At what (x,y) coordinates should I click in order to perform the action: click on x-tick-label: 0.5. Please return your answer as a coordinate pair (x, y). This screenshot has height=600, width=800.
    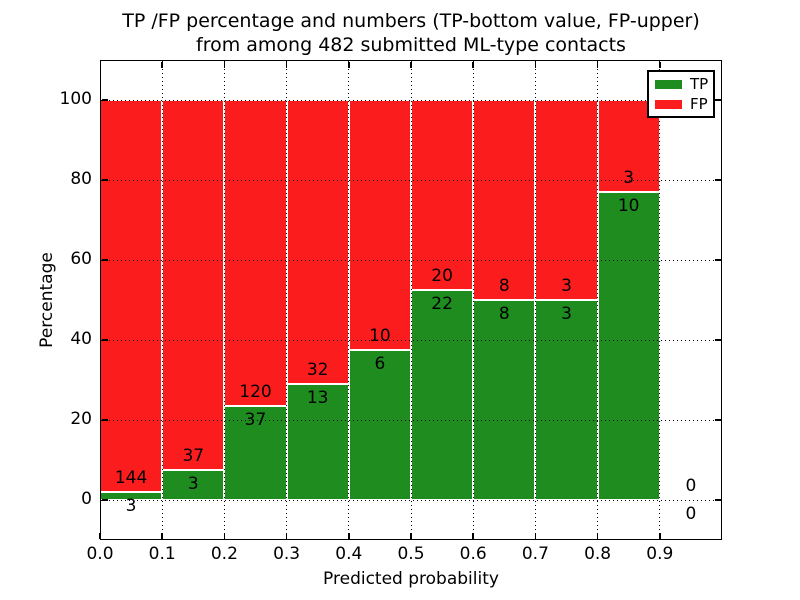
    Looking at the image, I should click on (411, 554).